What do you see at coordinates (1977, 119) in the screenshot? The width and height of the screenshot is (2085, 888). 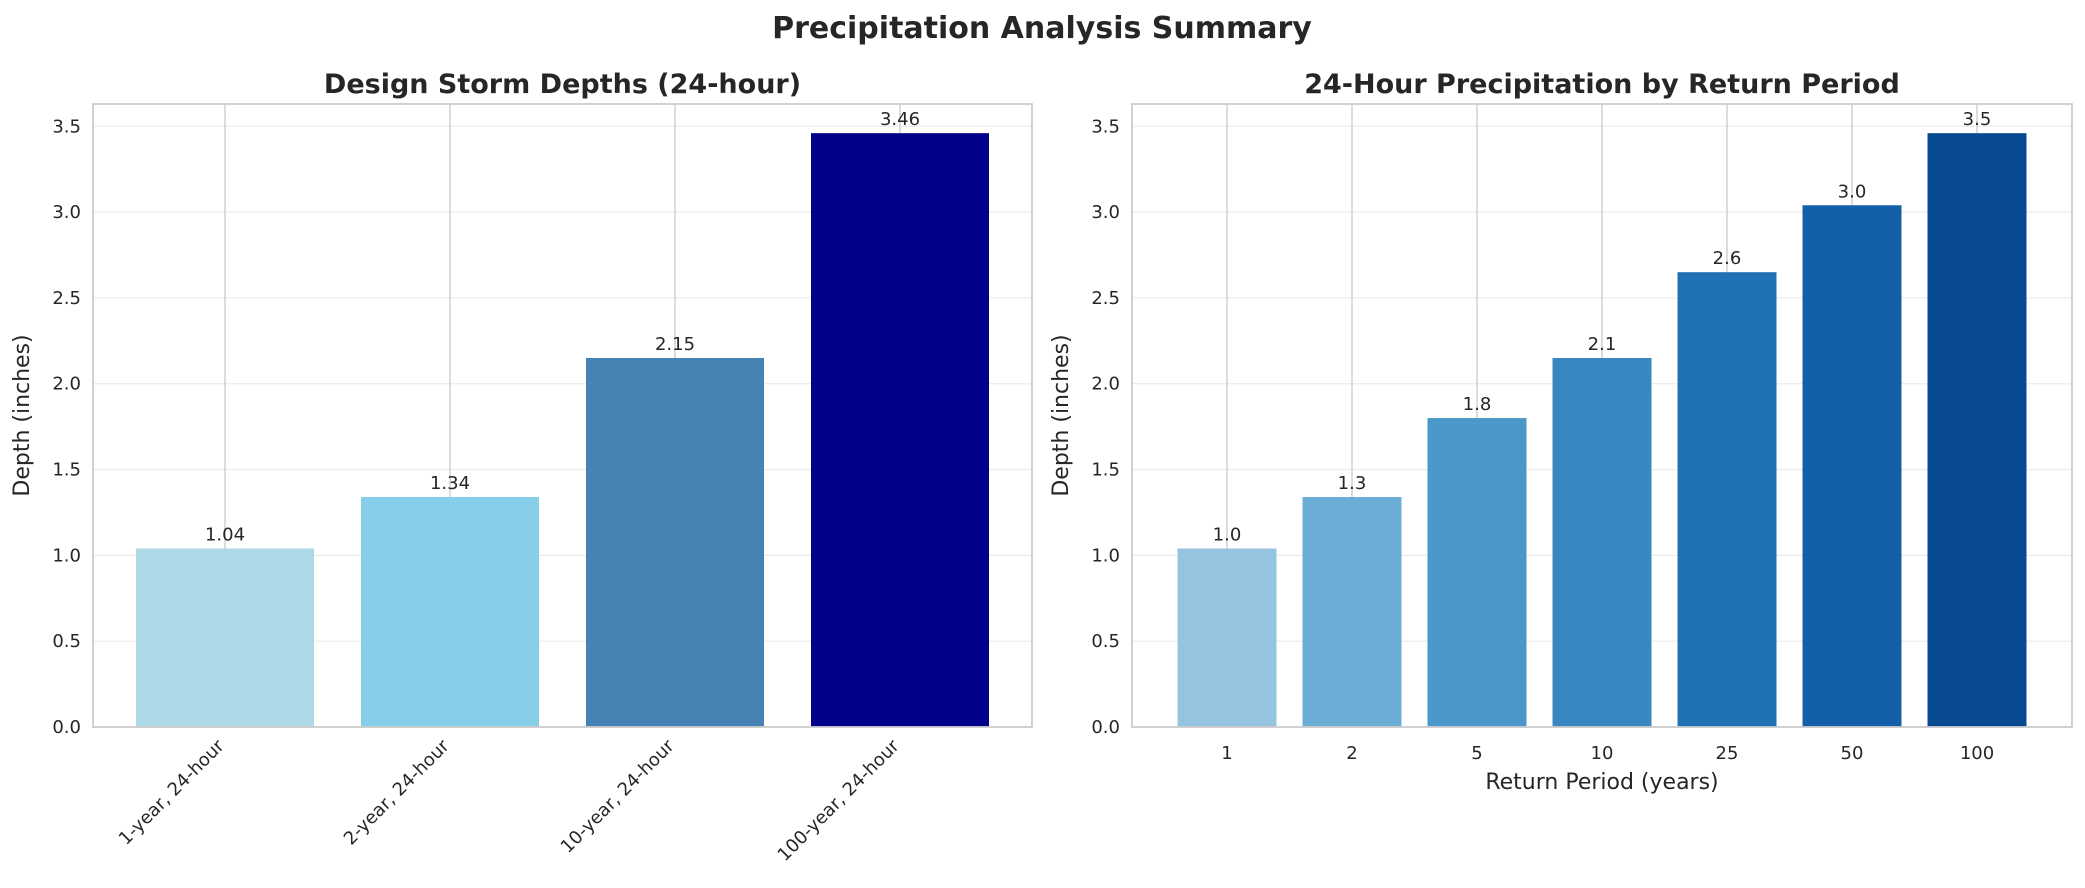 I see `bar-value-label: 3.5` at bounding box center [1977, 119].